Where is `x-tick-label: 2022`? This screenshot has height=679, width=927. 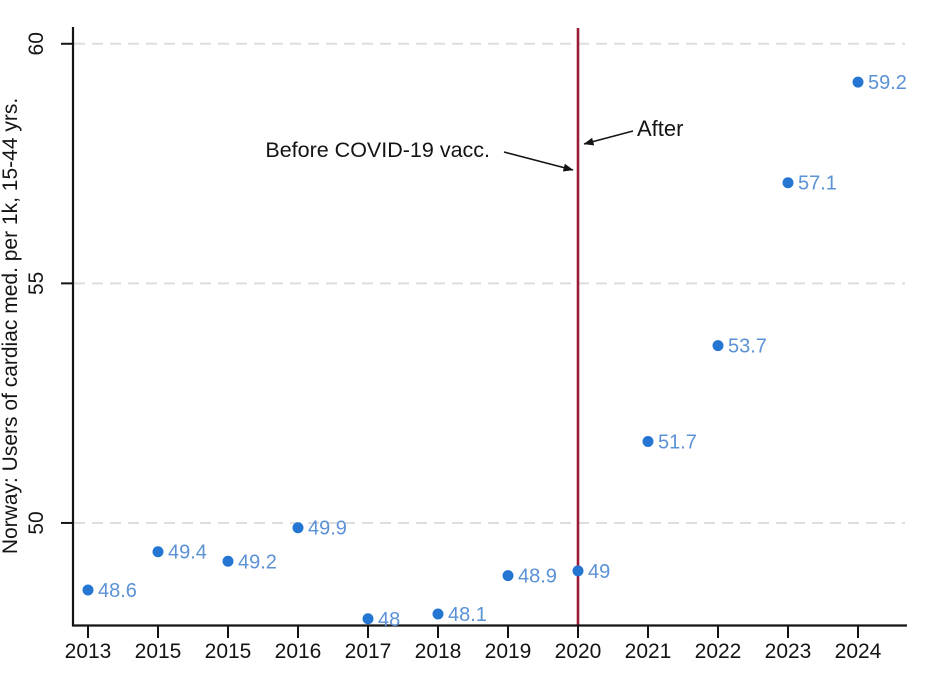
x-tick-label: 2022 is located at coordinates (718, 651).